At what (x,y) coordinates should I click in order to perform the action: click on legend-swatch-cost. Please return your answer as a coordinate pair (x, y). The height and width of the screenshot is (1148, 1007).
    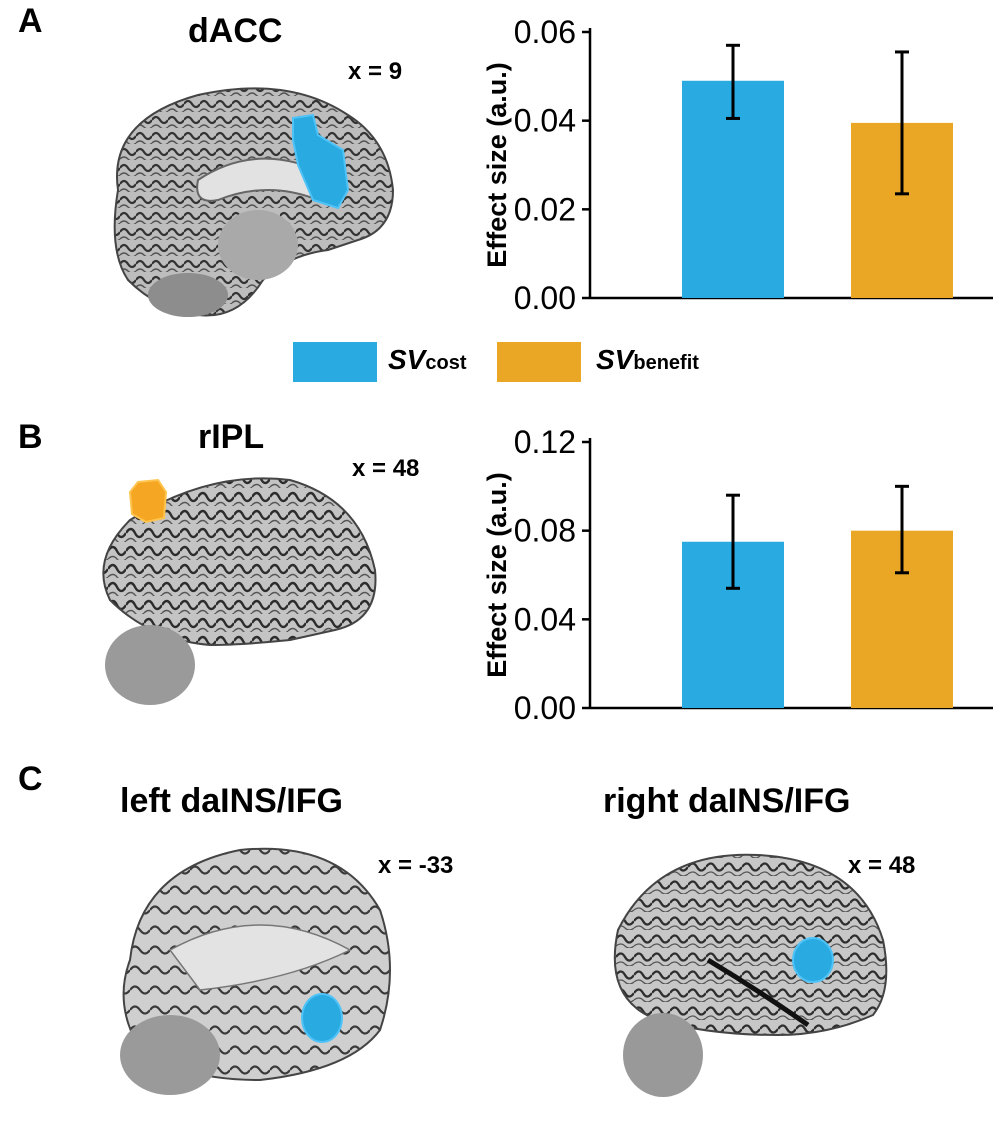
    Looking at the image, I should click on (335, 362).